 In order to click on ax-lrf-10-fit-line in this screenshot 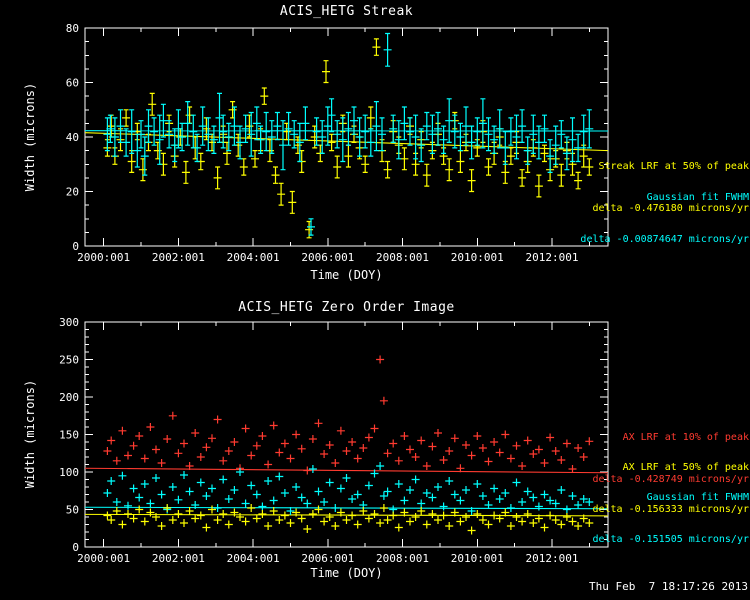, I will do `click(346, 470)`.